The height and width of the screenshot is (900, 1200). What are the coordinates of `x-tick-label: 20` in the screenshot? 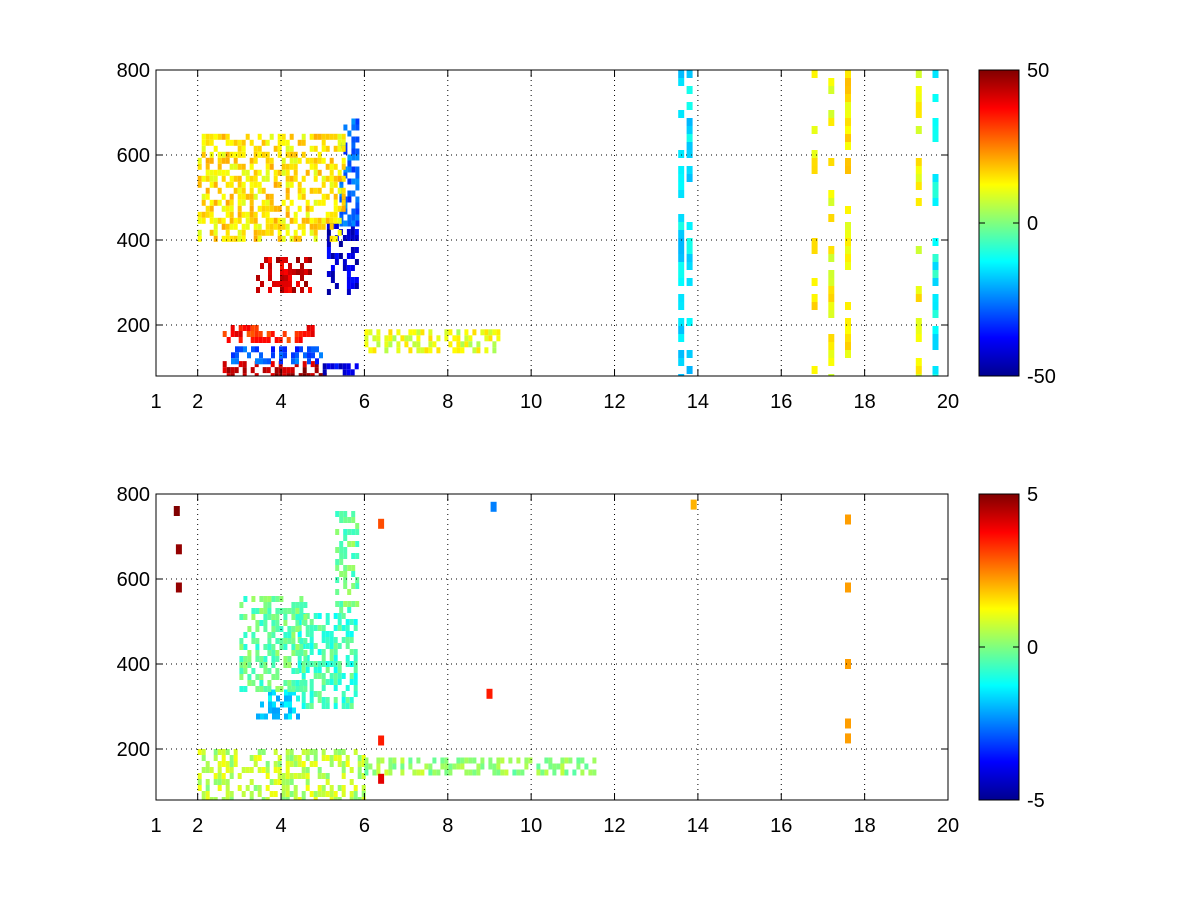 It's located at (948, 826).